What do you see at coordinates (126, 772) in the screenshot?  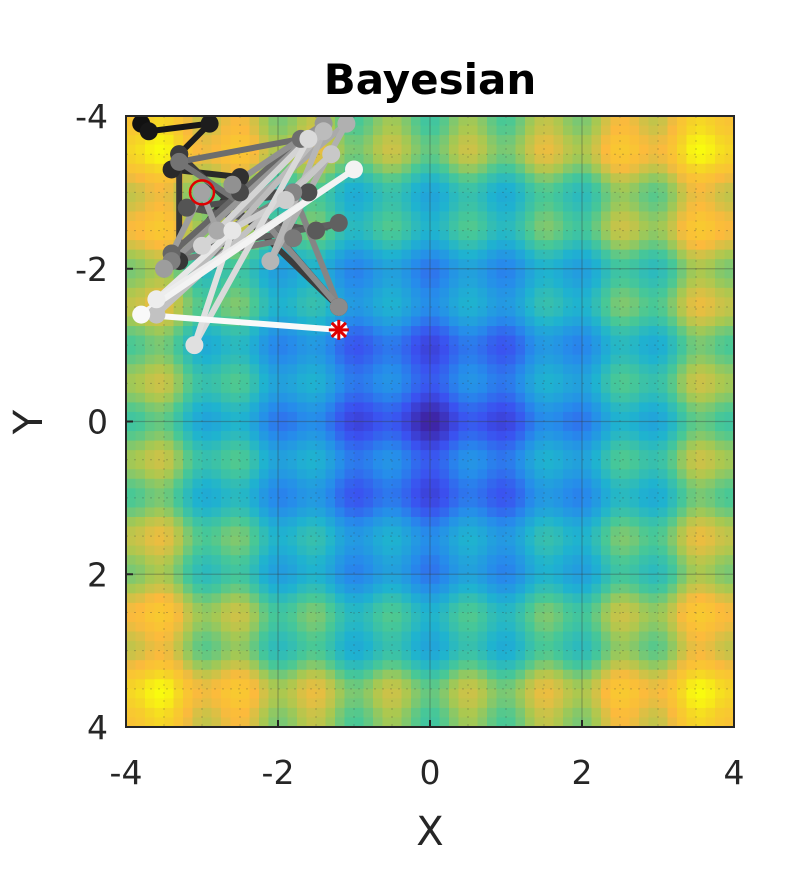 I see `x-tick-label: -4` at bounding box center [126, 772].